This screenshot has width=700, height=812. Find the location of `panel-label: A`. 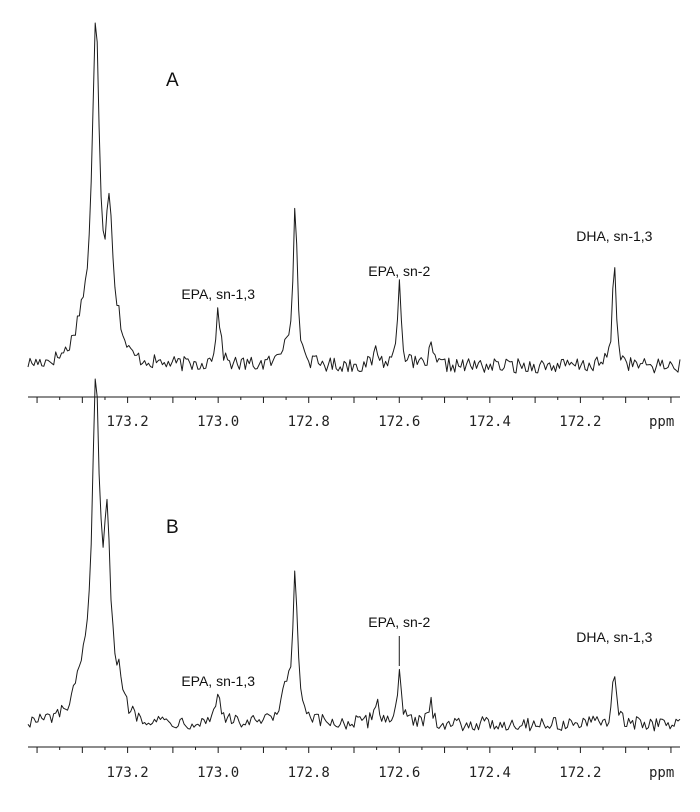

panel-label: A is located at coordinates (172, 80).